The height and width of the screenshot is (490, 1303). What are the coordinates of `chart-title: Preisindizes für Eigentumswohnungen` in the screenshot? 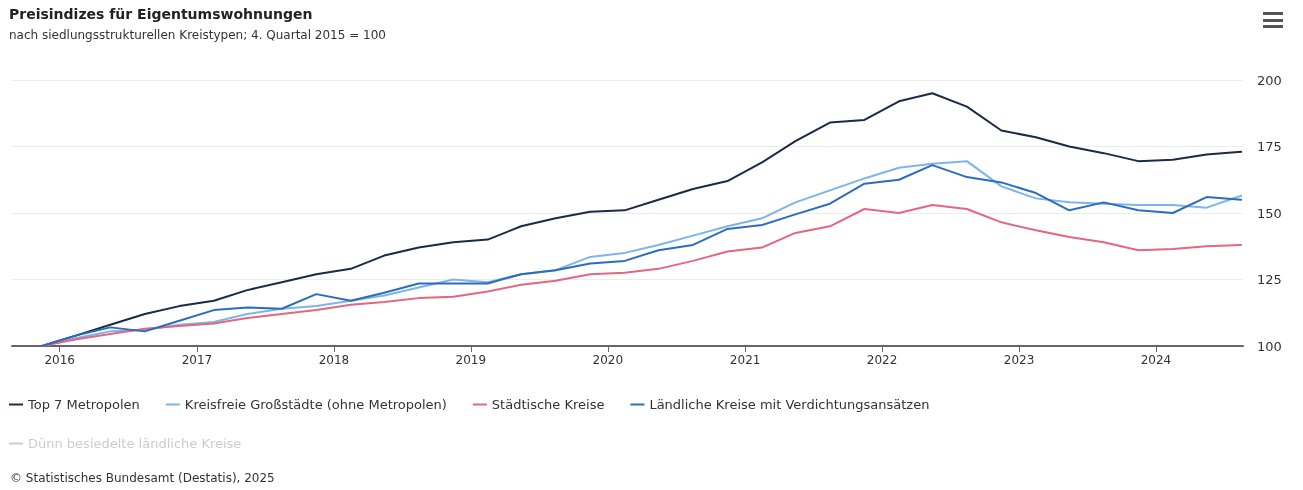 It's located at (161, 14).